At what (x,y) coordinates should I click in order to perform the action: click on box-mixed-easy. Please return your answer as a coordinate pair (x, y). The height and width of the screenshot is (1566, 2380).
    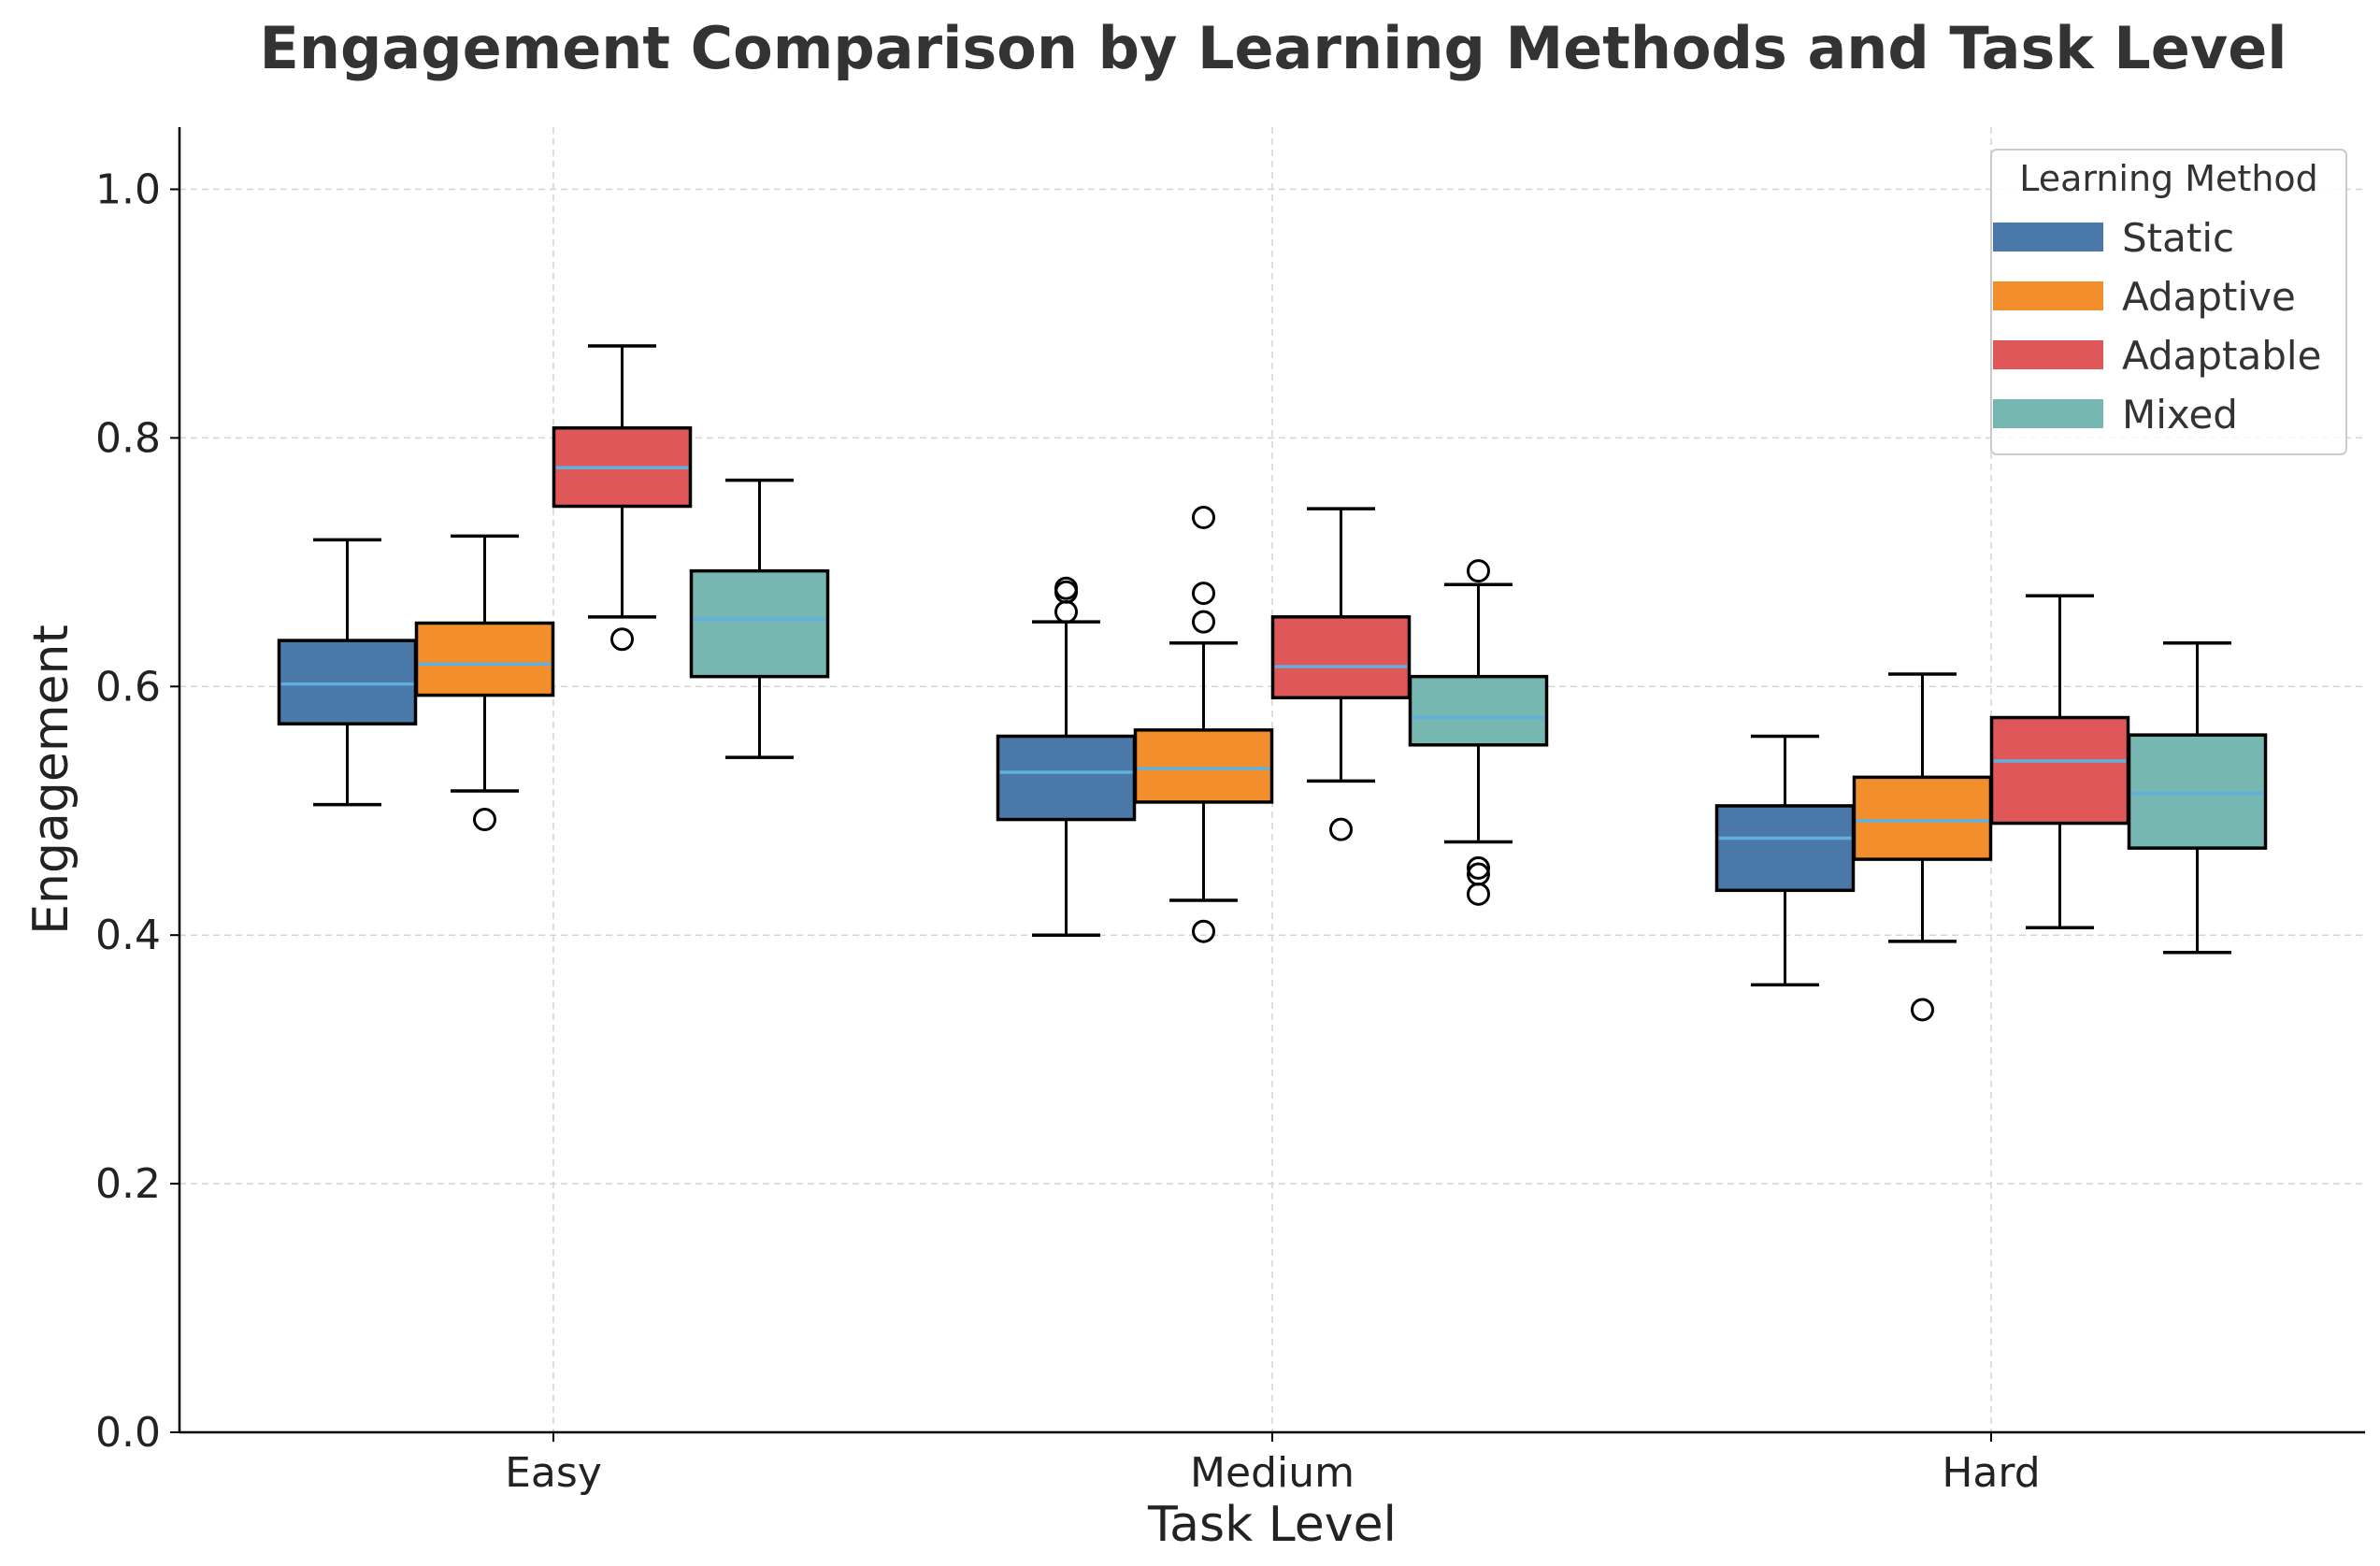
    Looking at the image, I should click on (759, 618).